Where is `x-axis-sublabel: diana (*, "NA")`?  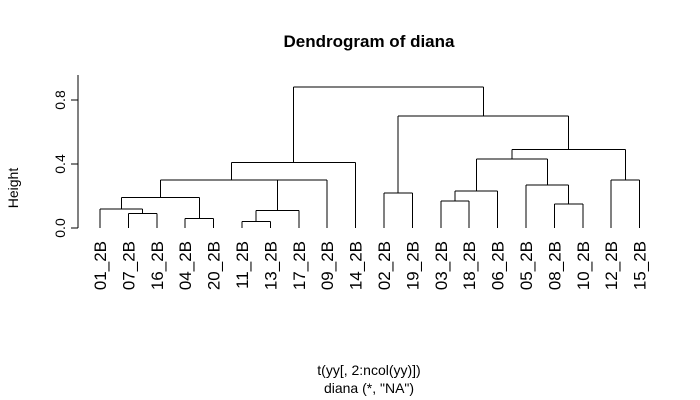
x-axis-sublabel: diana (*, "NA") is located at coordinates (369, 388).